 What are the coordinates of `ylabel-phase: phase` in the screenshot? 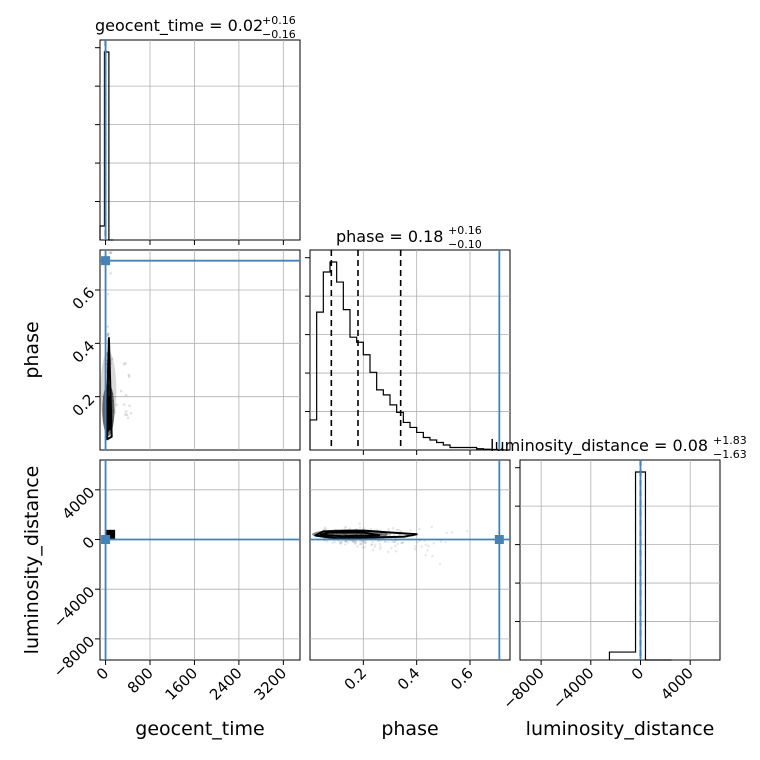 It's located at (32, 349).